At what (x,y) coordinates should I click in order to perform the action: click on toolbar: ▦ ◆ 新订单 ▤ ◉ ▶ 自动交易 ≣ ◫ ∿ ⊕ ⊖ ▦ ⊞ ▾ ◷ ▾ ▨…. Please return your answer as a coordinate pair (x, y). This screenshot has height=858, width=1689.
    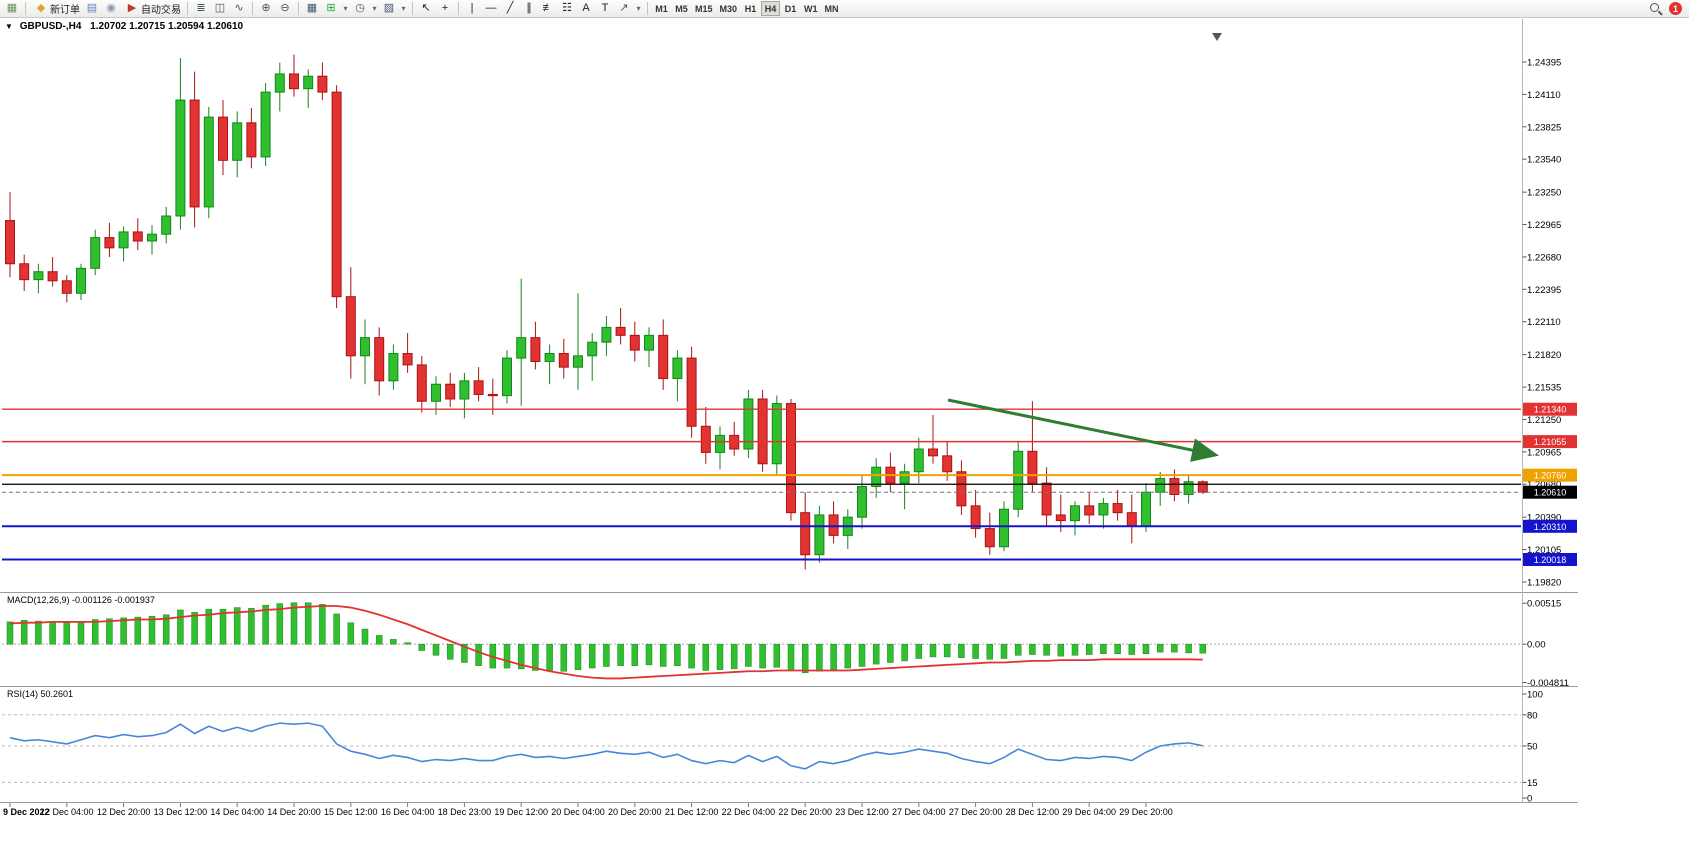
    Looking at the image, I should click on (844, 9).